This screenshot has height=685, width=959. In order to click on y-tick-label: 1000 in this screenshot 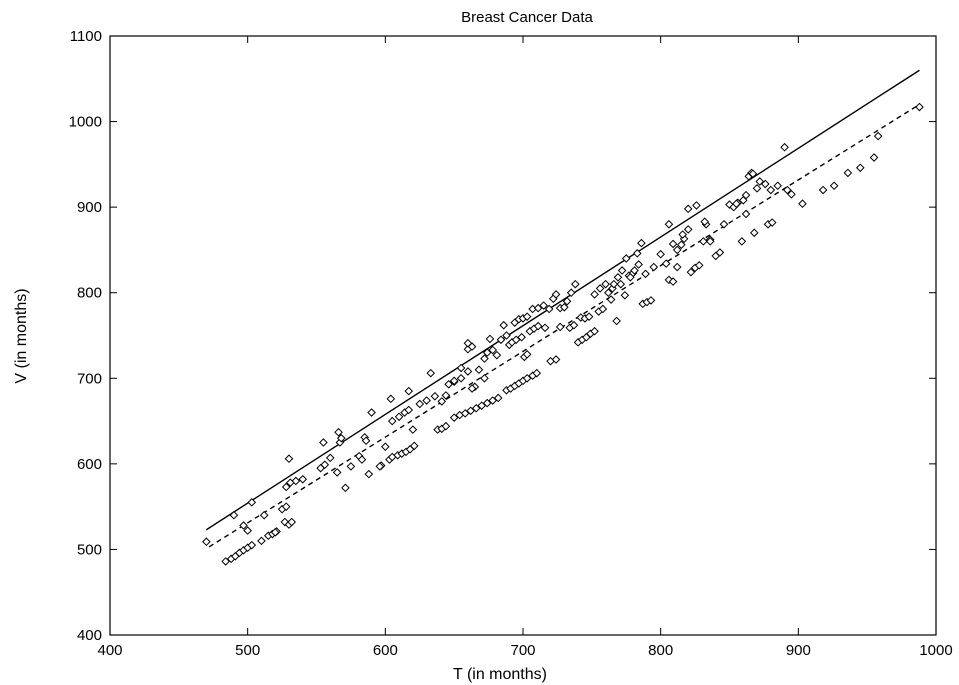, I will do `click(85, 122)`.